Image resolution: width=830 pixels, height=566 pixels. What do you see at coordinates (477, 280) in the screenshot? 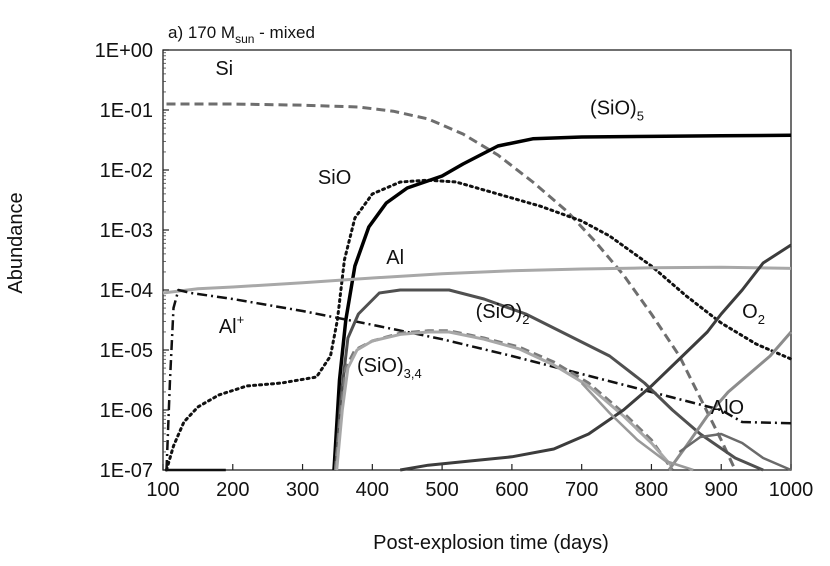
I see `series-line-al` at bounding box center [477, 280].